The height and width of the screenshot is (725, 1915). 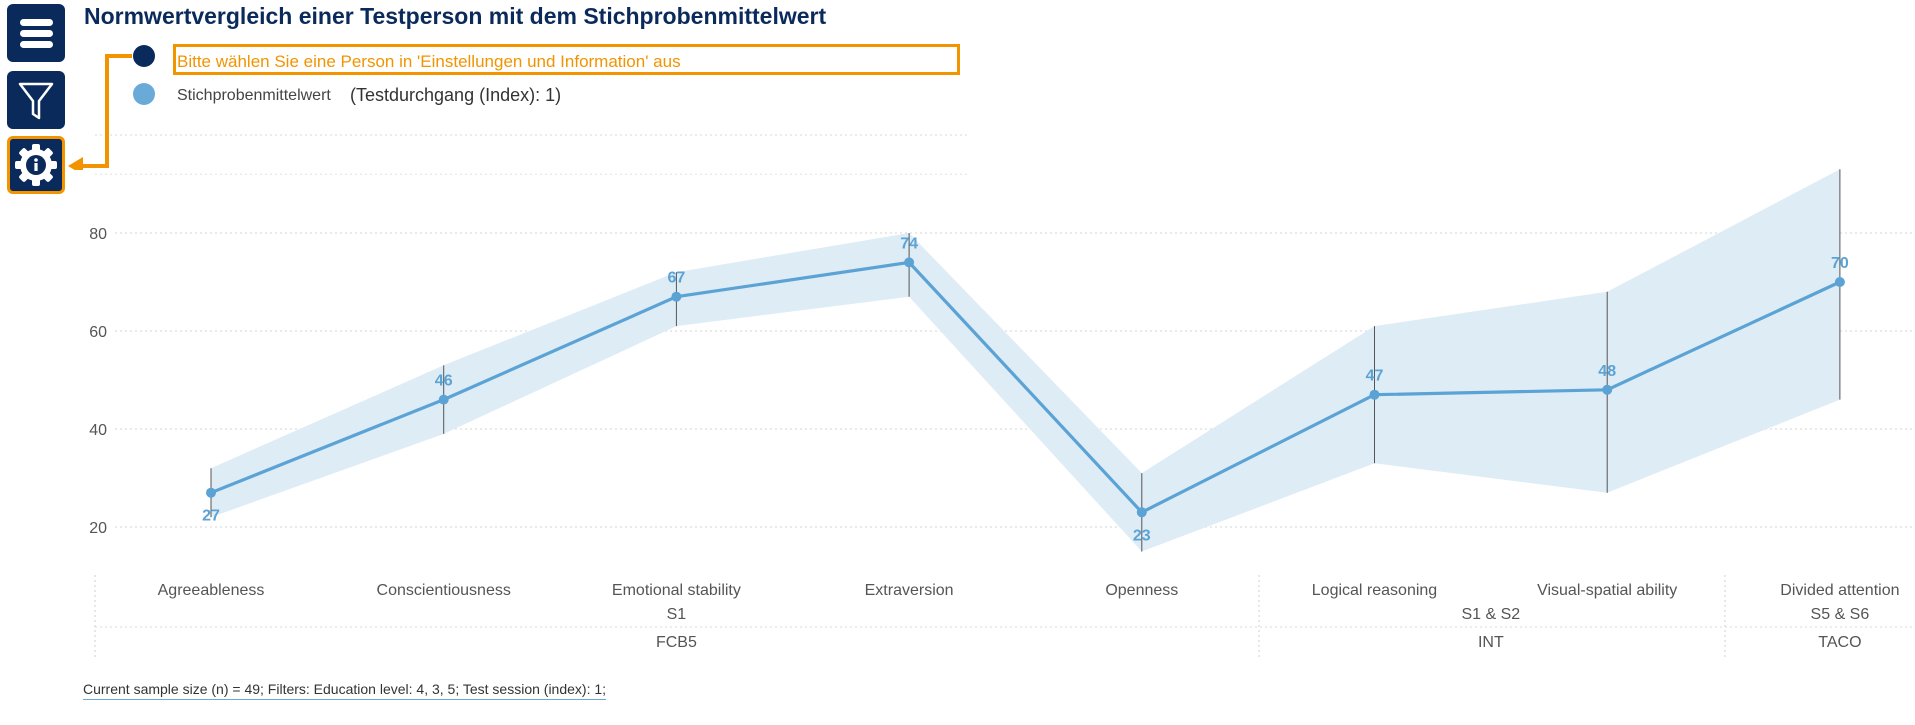 I want to click on callout-arrow, so click(x=100, y=112).